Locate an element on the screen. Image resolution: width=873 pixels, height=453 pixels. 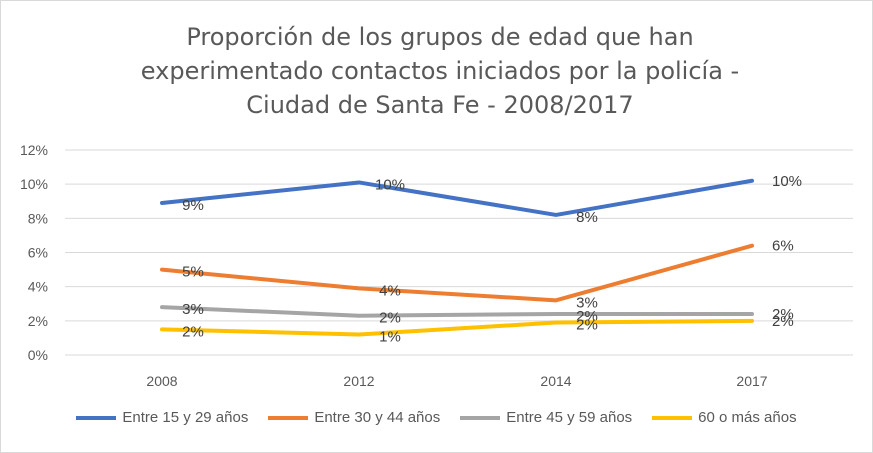
data-label: 9% is located at coordinates (193, 205).